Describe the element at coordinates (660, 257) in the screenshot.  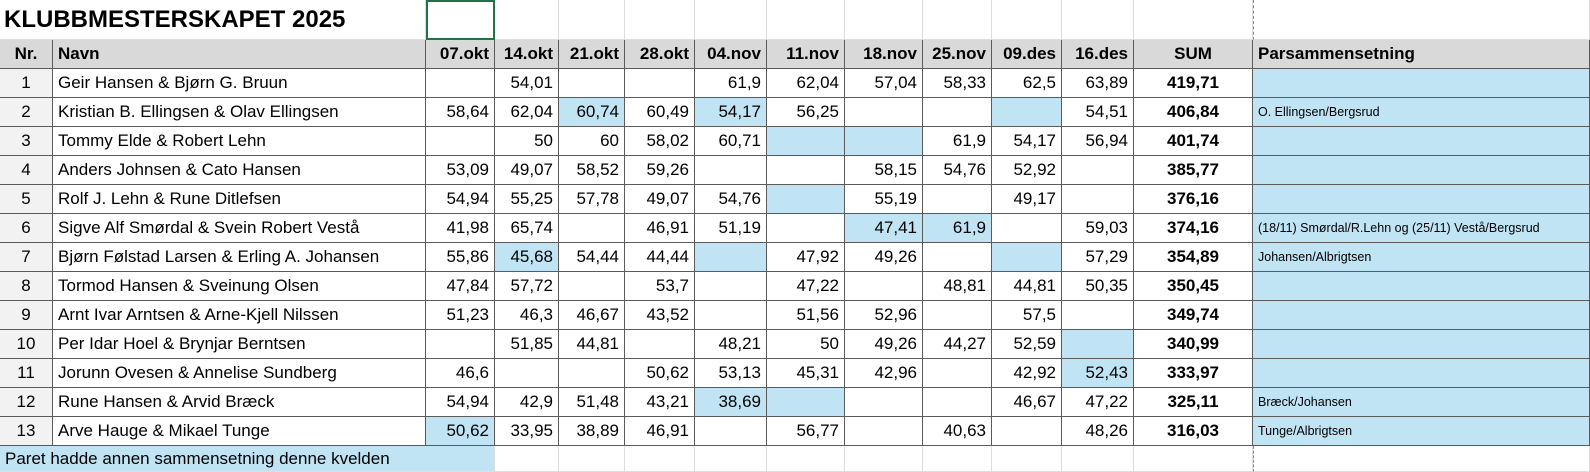
I see `score-cell: 44,44` at that location.